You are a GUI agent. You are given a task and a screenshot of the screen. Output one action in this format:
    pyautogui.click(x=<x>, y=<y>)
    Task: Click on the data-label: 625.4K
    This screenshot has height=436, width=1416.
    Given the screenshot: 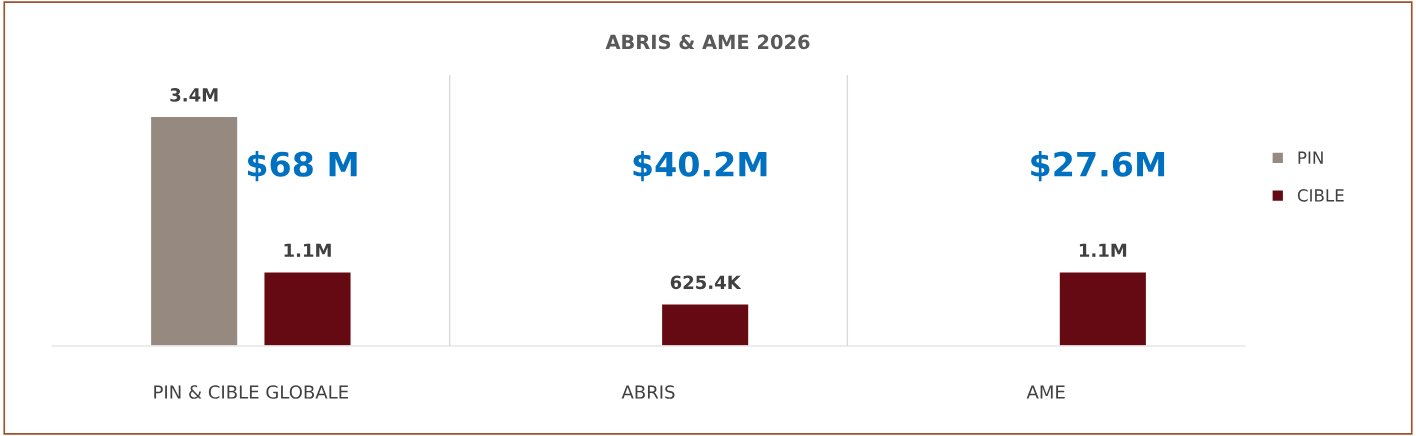 What is the action you would take?
    pyautogui.click(x=706, y=282)
    